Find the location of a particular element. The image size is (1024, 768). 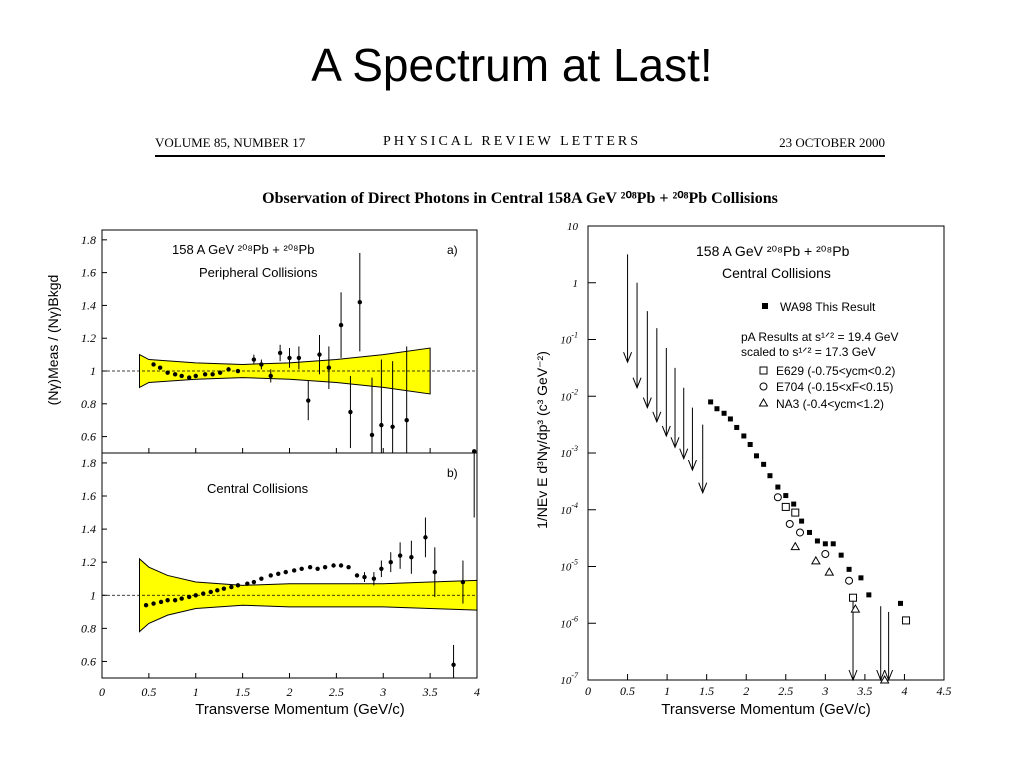

x-tick-label: 1.5 is located at coordinates (706, 691).